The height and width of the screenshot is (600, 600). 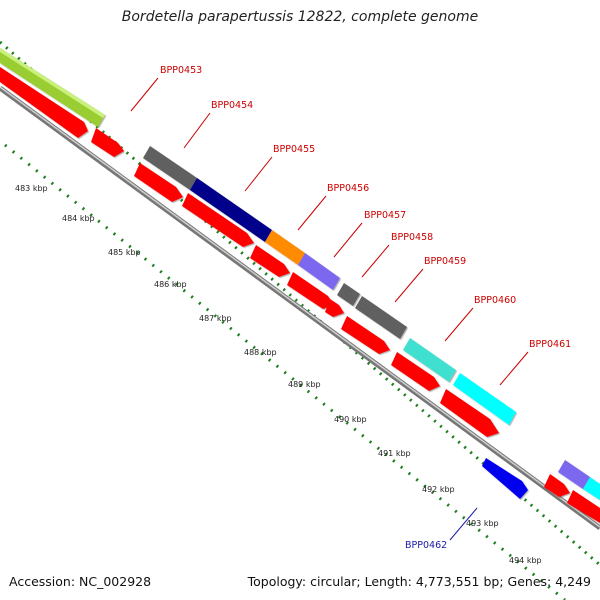 What do you see at coordinates (319, 271) in the screenshot?
I see `gene-feature-bpp0458-outer` at bounding box center [319, 271].